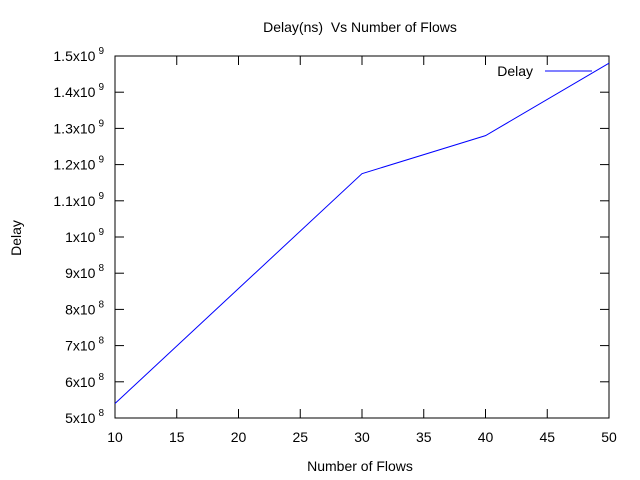  I want to click on x-tick-label: 40, so click(486, 437).